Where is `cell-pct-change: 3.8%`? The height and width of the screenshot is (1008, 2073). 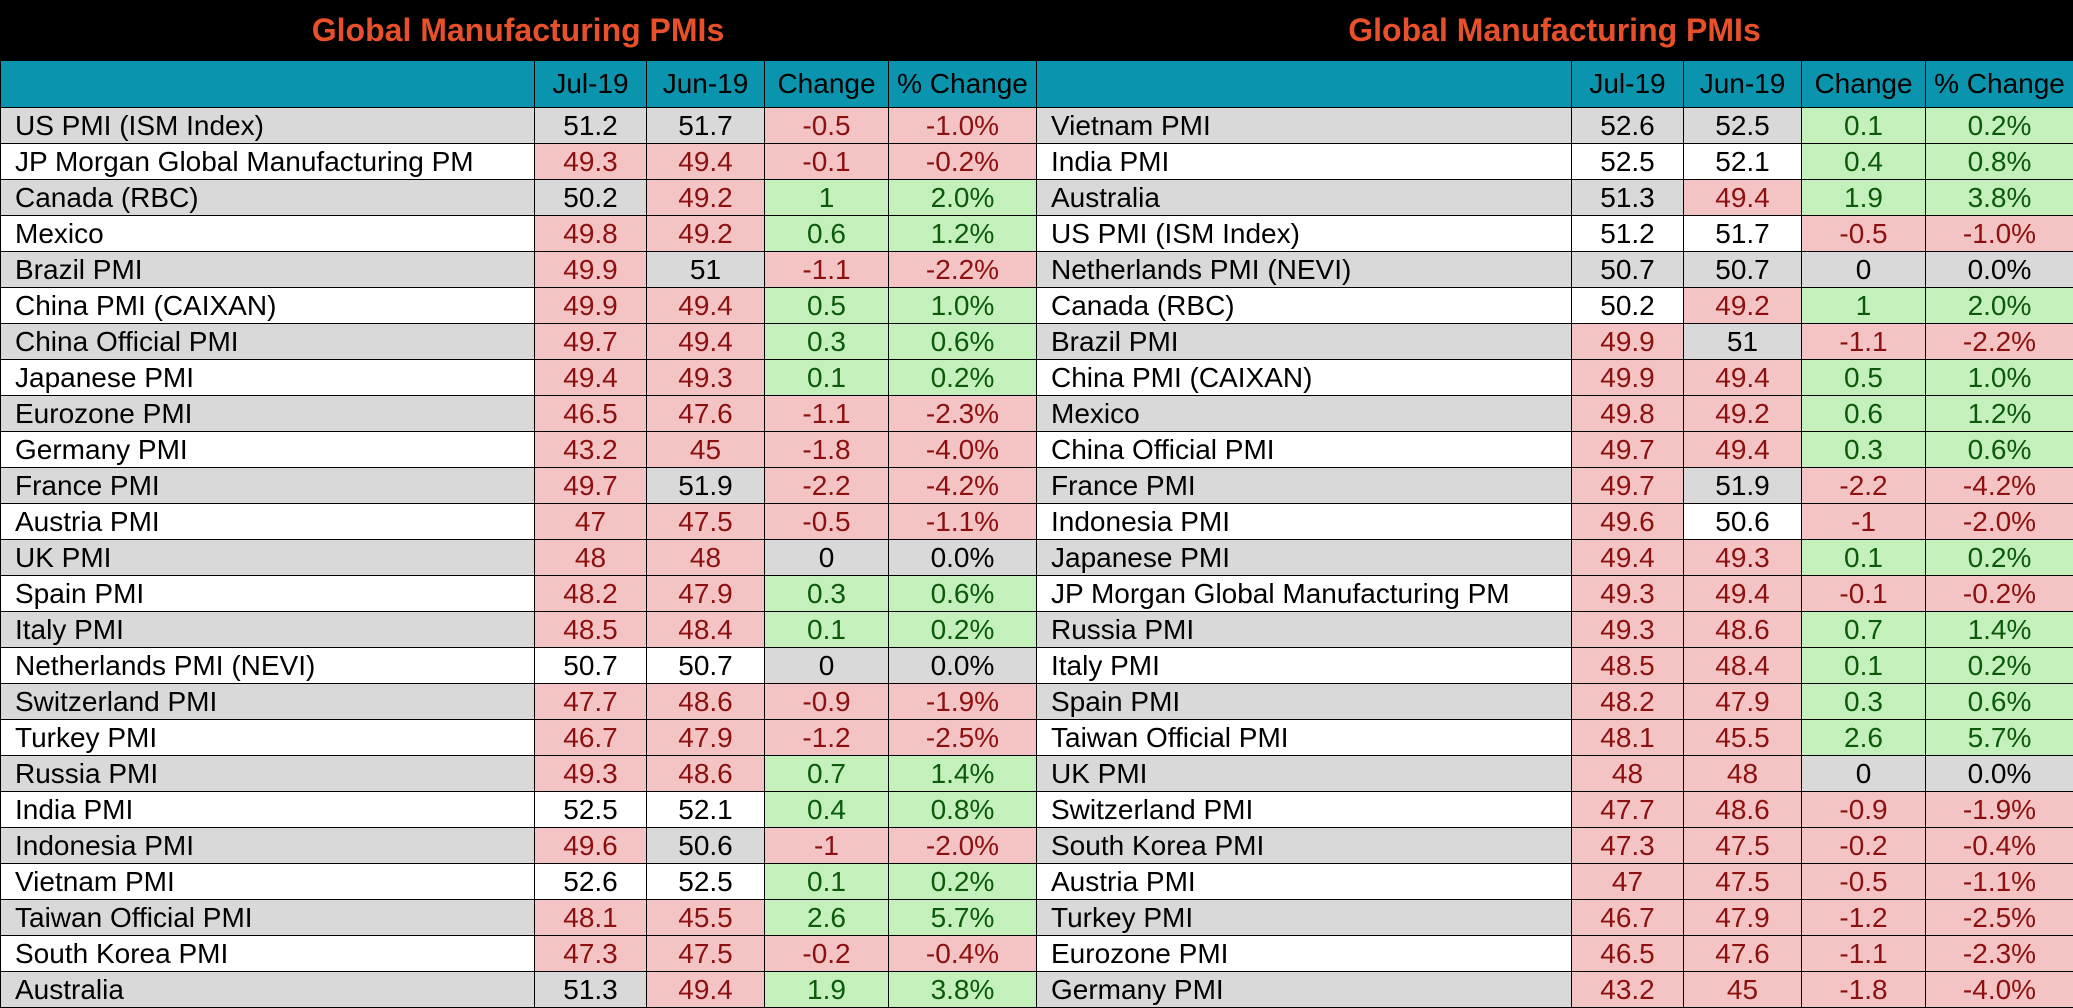 cell-pct-change: 3.8% is located at coordinates (1999, 197).